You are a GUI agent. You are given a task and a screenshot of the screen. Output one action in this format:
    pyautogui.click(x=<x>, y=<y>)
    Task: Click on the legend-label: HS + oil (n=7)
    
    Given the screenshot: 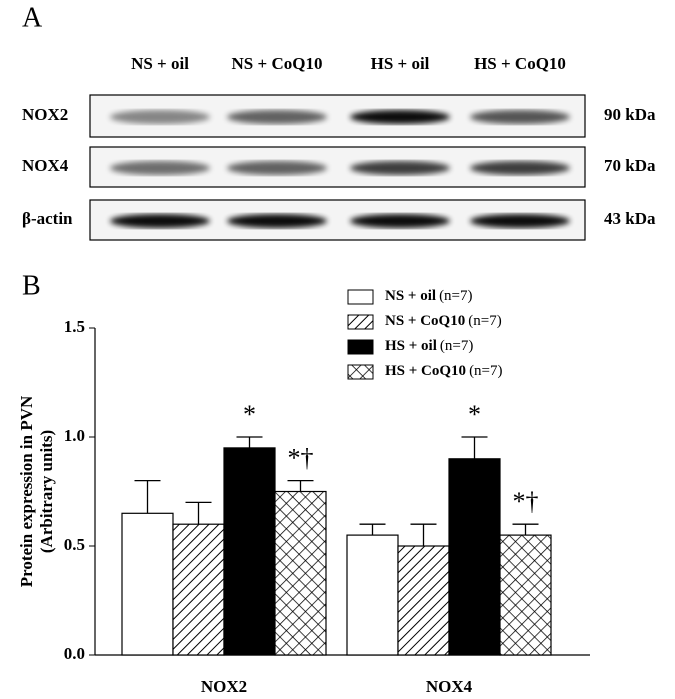 What is the action you would take?
    pyautogui.click(x=429, y=346)
    